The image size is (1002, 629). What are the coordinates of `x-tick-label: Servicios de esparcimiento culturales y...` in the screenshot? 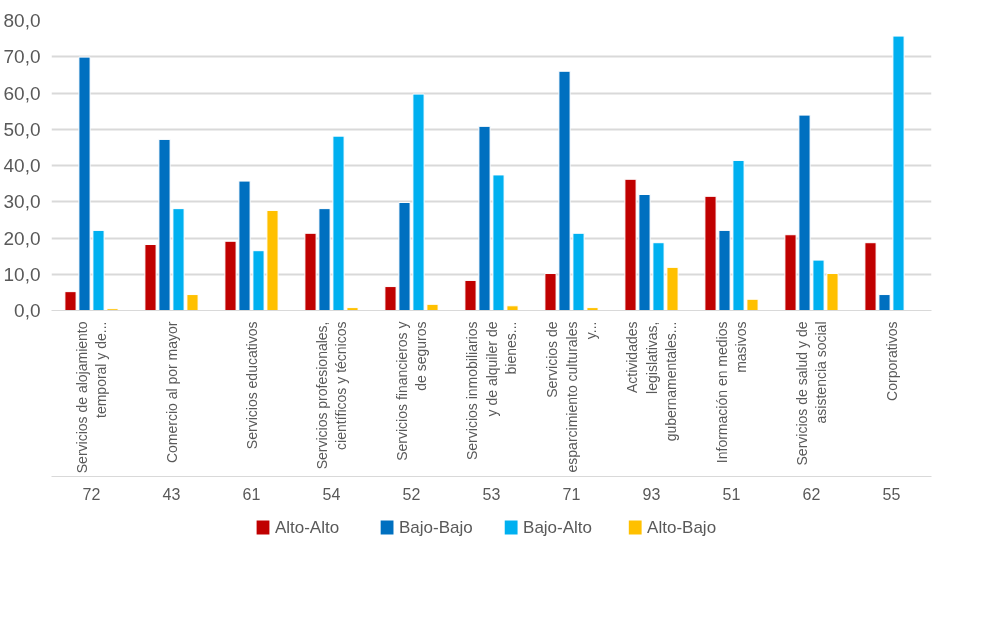 It's located at (571, 397).